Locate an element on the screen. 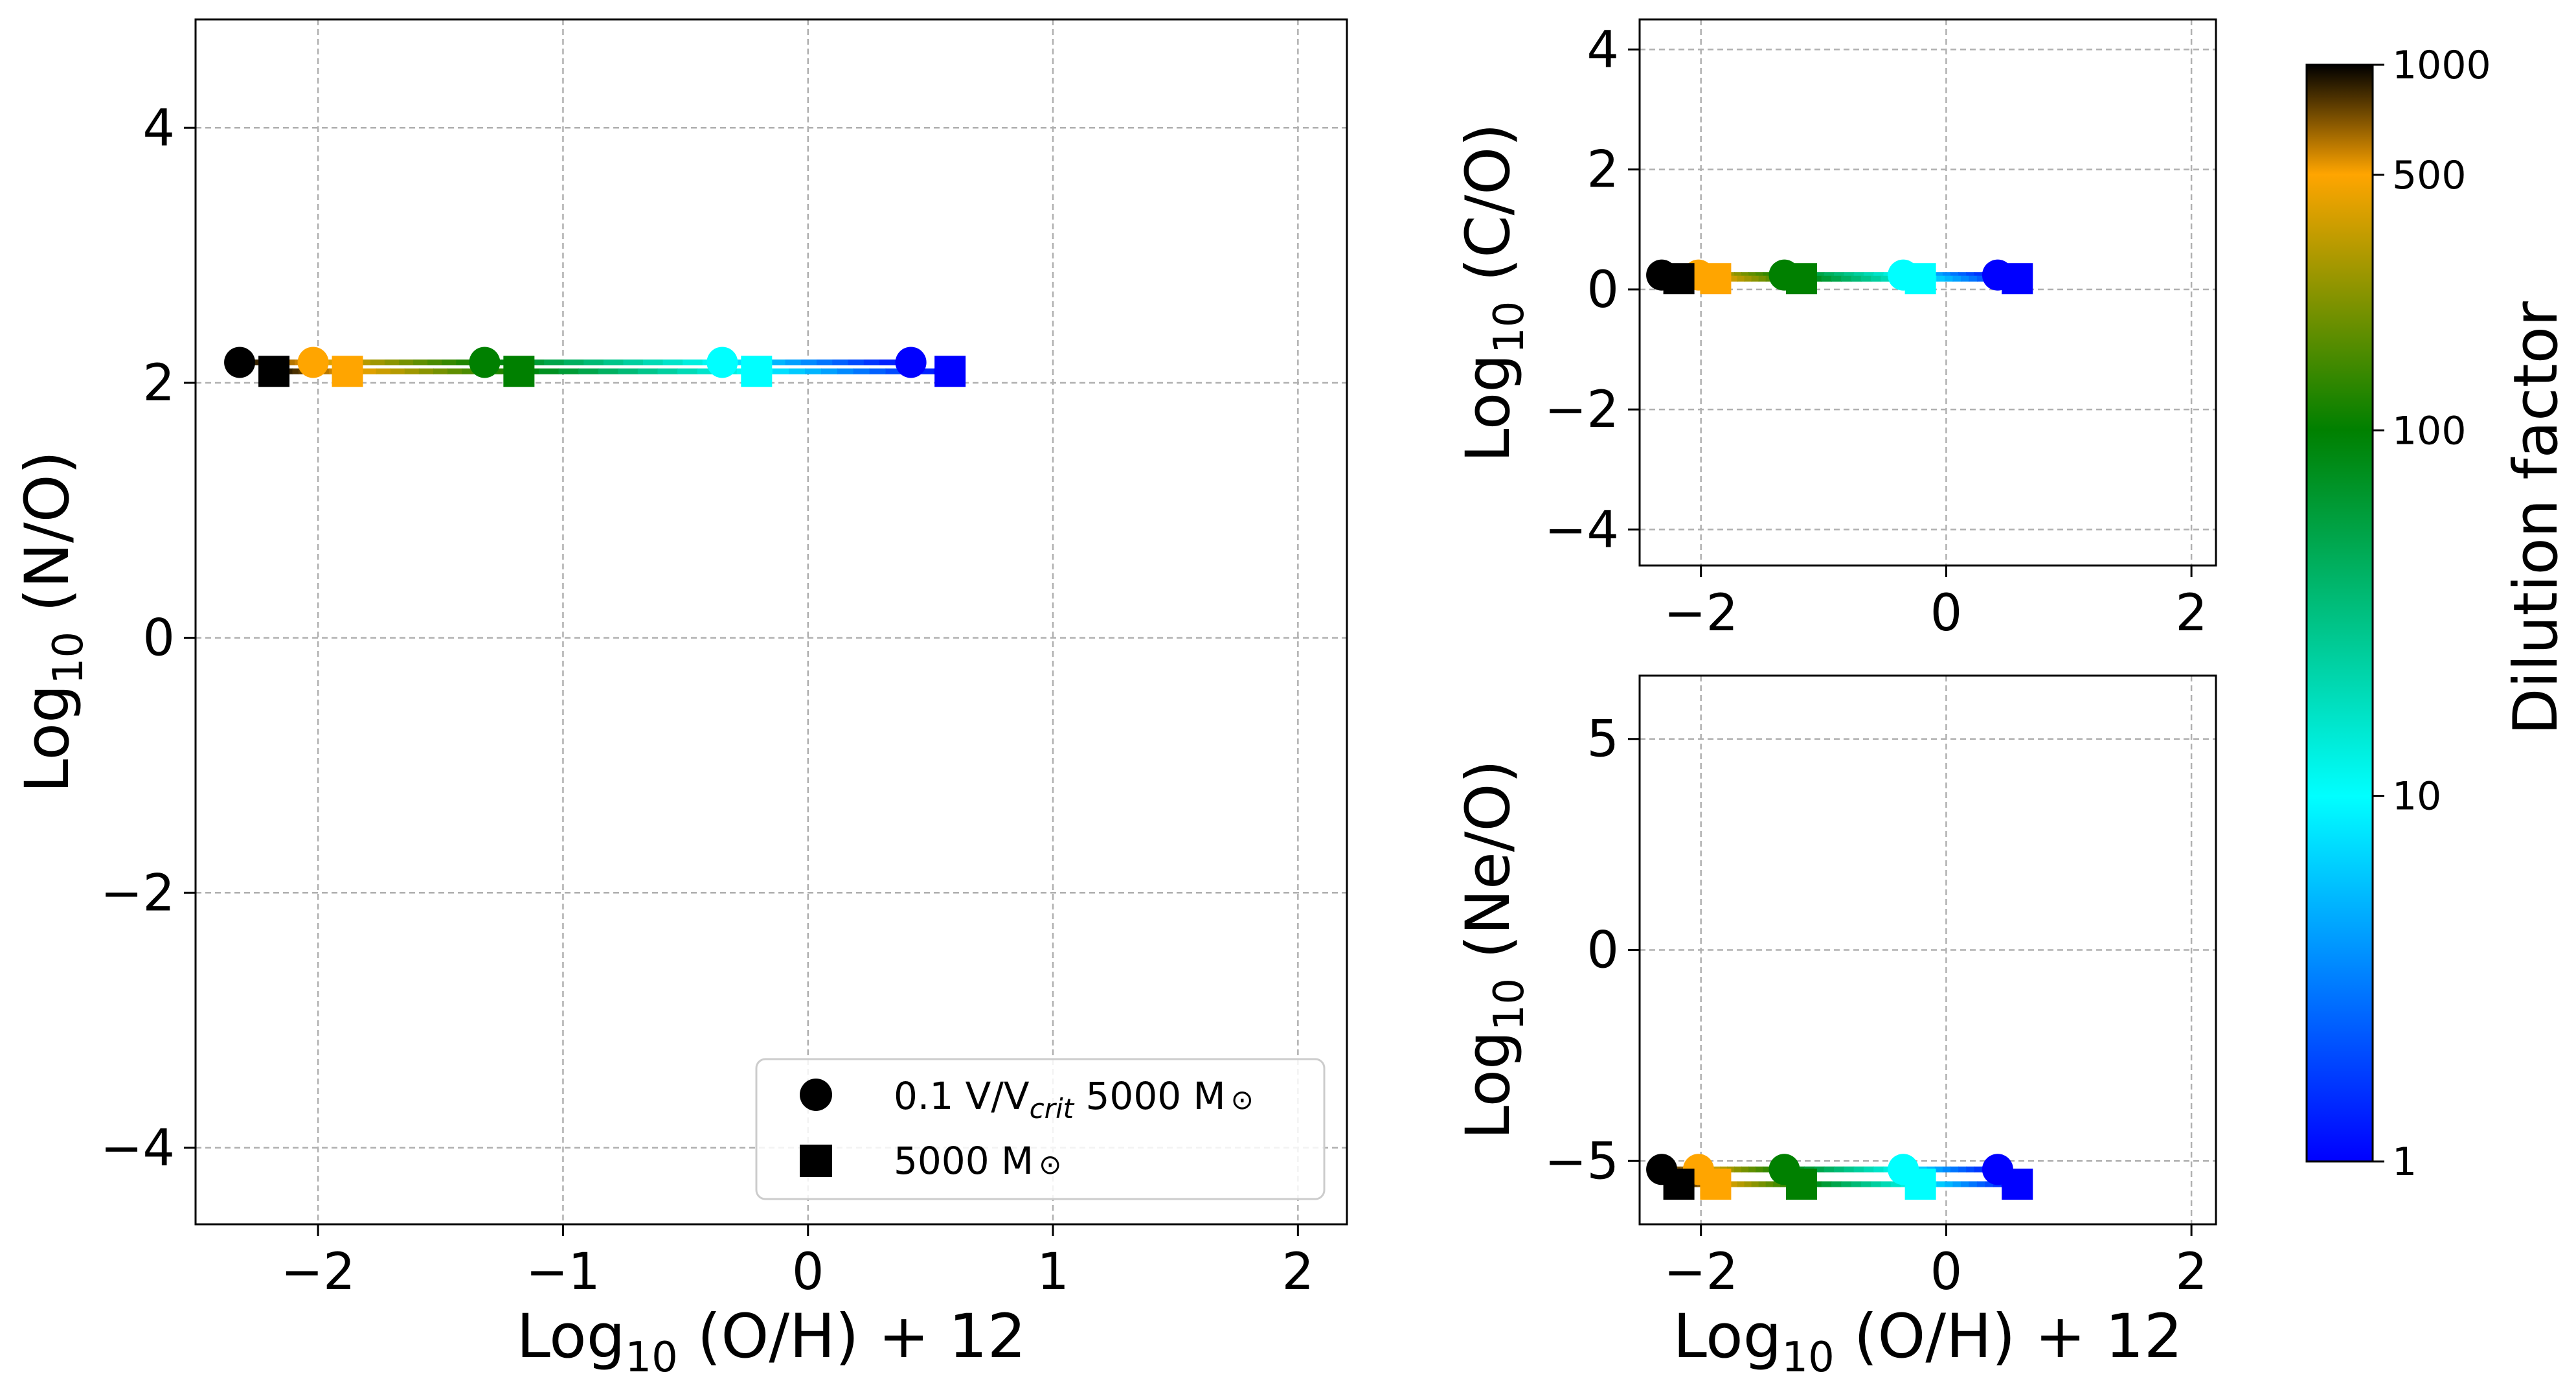  legend-label-1: 0.1 V/Vcrit 5000 M ⊙ is located at coordinates (1074, 1099).